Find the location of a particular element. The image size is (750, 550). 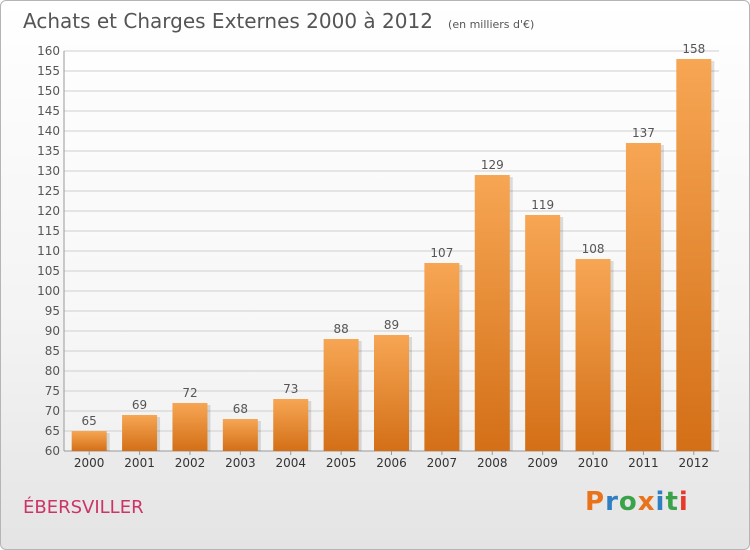

x-tick-label: 2001 is located at coordinates (139, 463).